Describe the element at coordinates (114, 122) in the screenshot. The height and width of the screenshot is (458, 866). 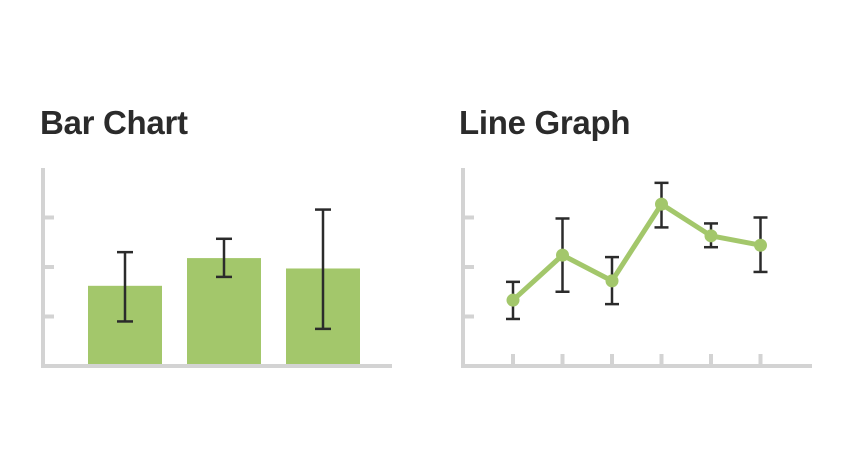
I see `bar-chart-title: Bar Chart` at that location.